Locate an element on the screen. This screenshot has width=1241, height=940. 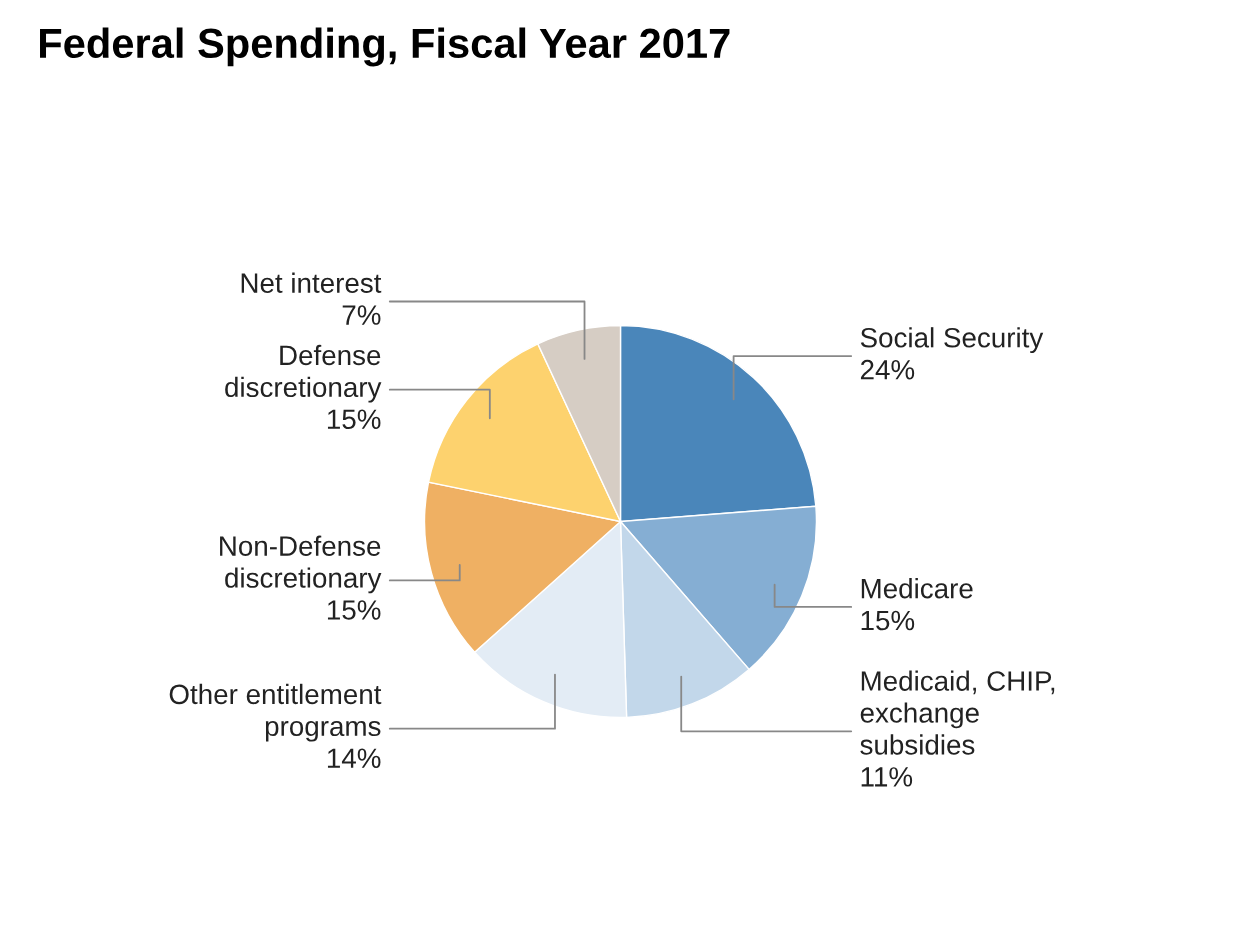
chart-title: Federal Spending, Fiscal Year 2017 is located at coordinates (385, 47).